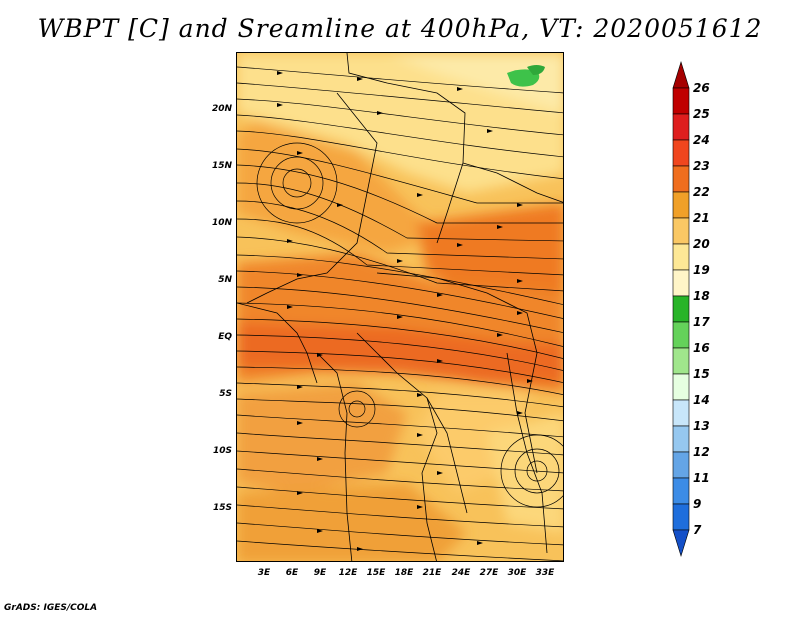 This screenshot has width=800, height=618. I want to click on colorbar-label: 17, so click(701, 322).